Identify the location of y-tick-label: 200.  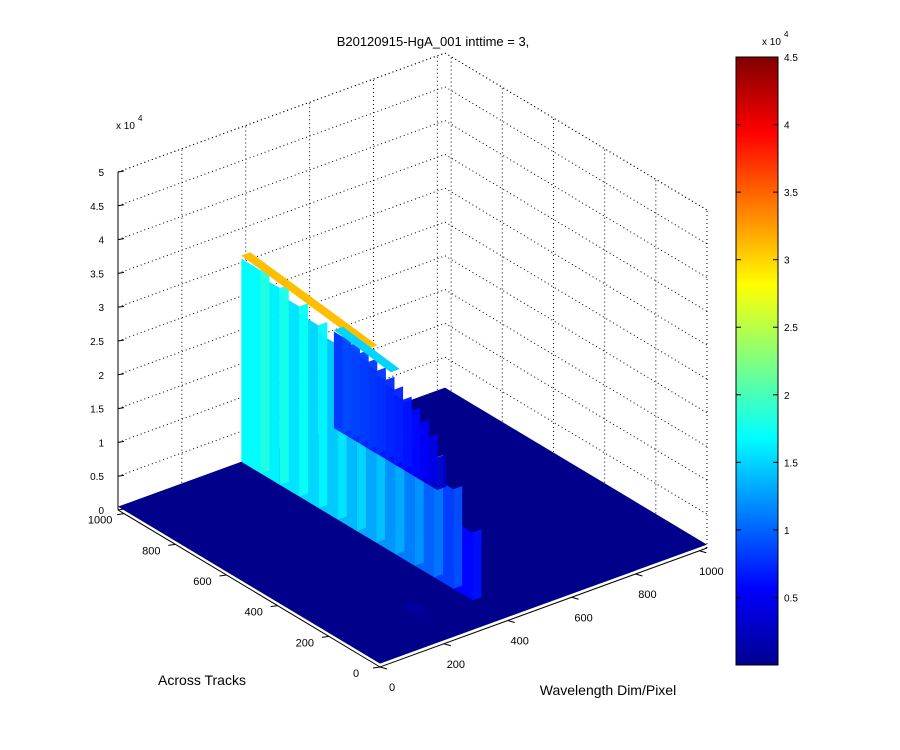
(305, 643).